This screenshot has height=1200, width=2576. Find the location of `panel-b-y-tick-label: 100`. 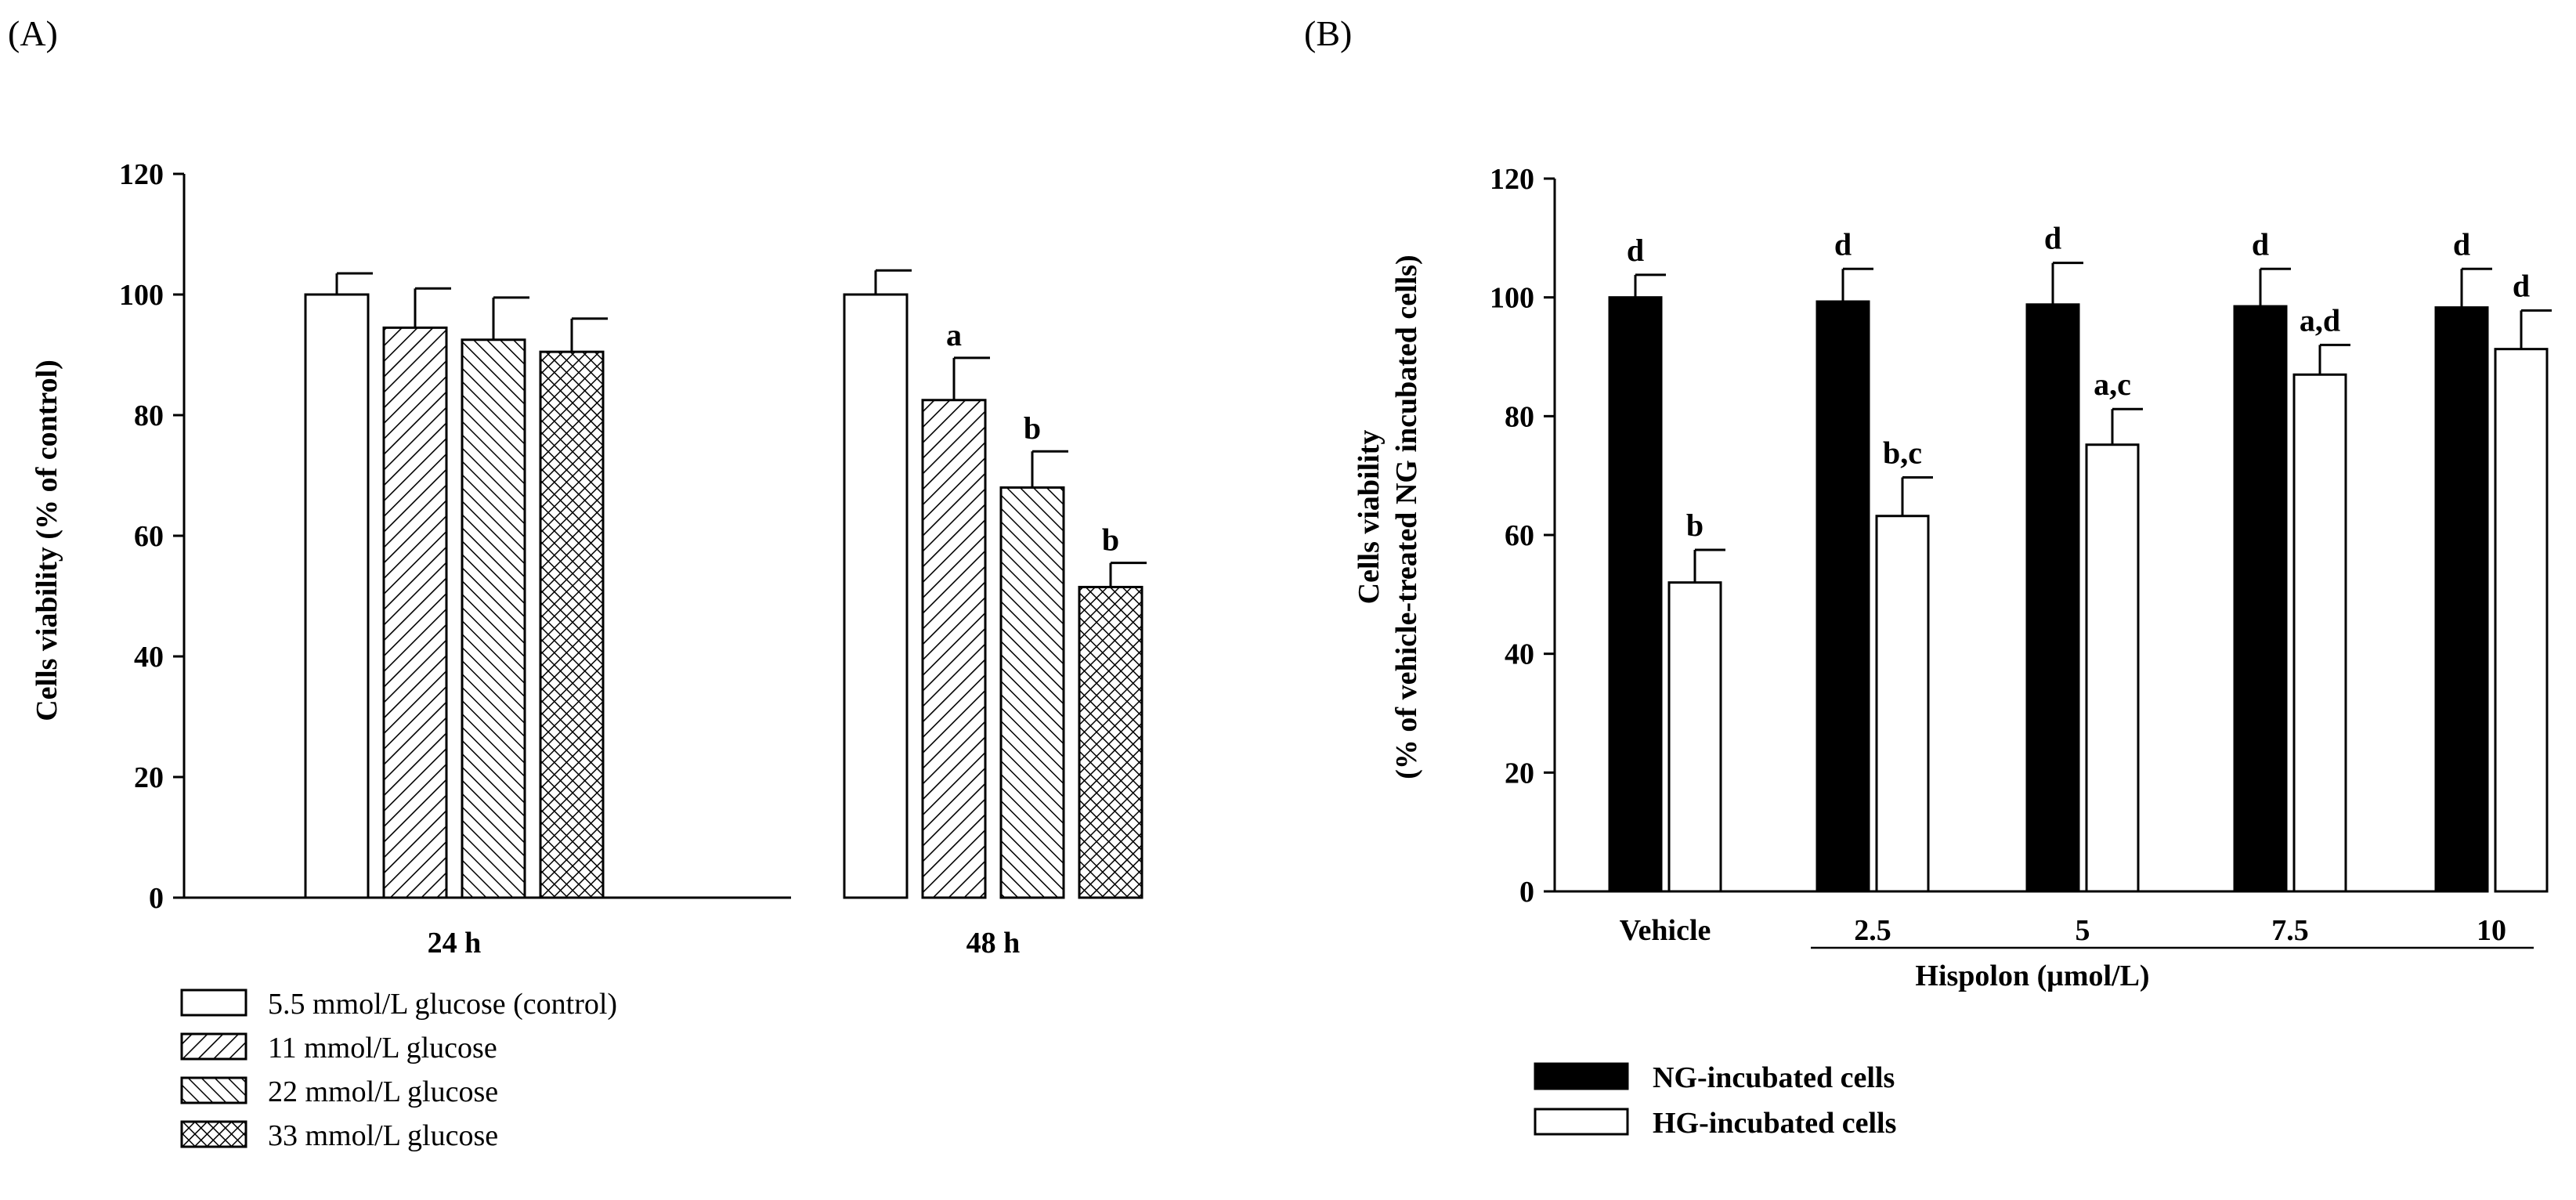

panel-b-y-tick-label: 100 is located at coordinates (1512, 298).